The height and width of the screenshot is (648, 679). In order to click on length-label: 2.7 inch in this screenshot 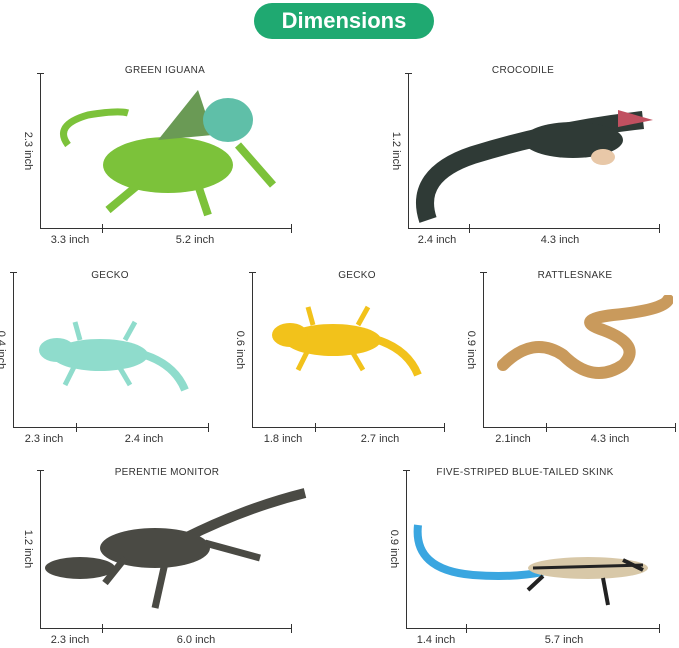, I will do `click(380, 439)`.